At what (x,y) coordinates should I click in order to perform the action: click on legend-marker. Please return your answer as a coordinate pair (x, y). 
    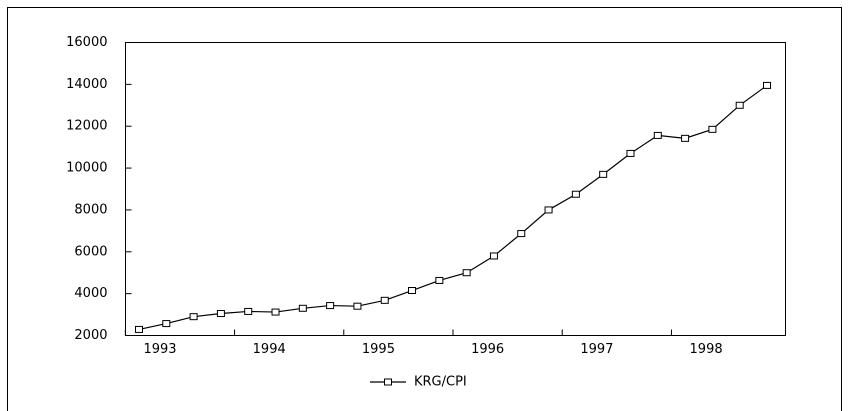
    Looking at the image, I should click on (388, 382).